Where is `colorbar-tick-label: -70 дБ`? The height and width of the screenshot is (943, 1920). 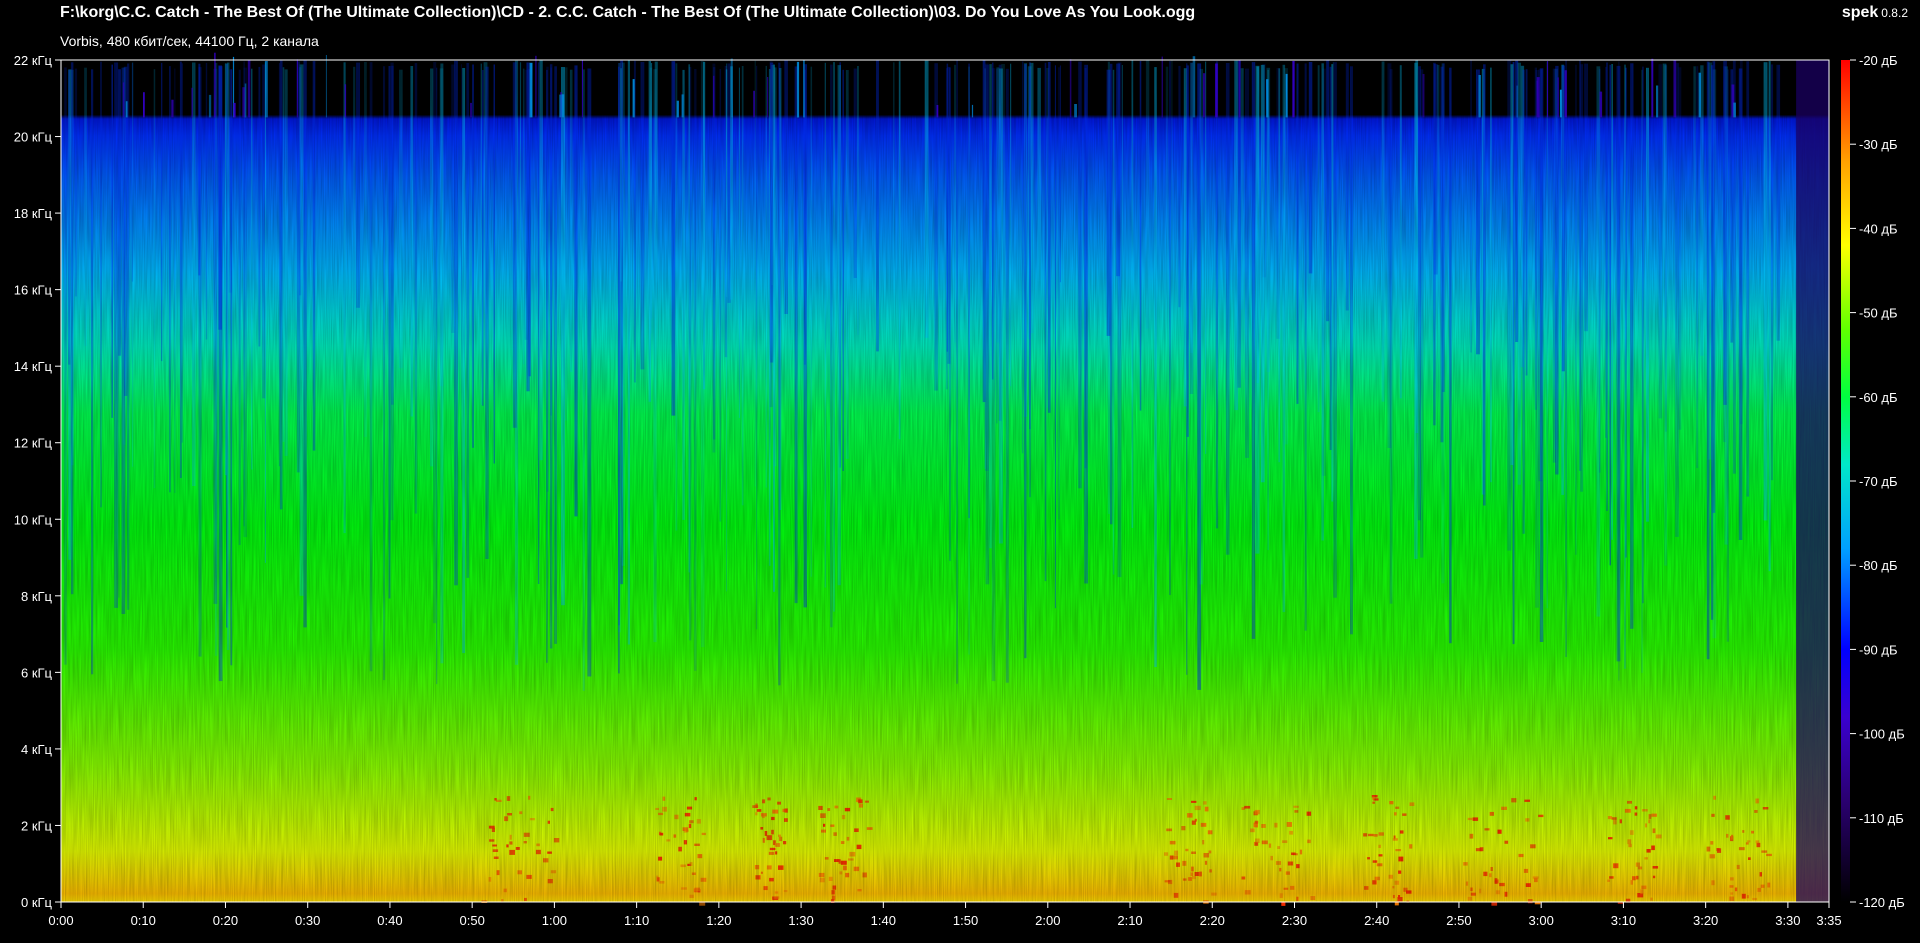 colorbar-tick-label: -70 дБ is located at coordinates (1878, 481).